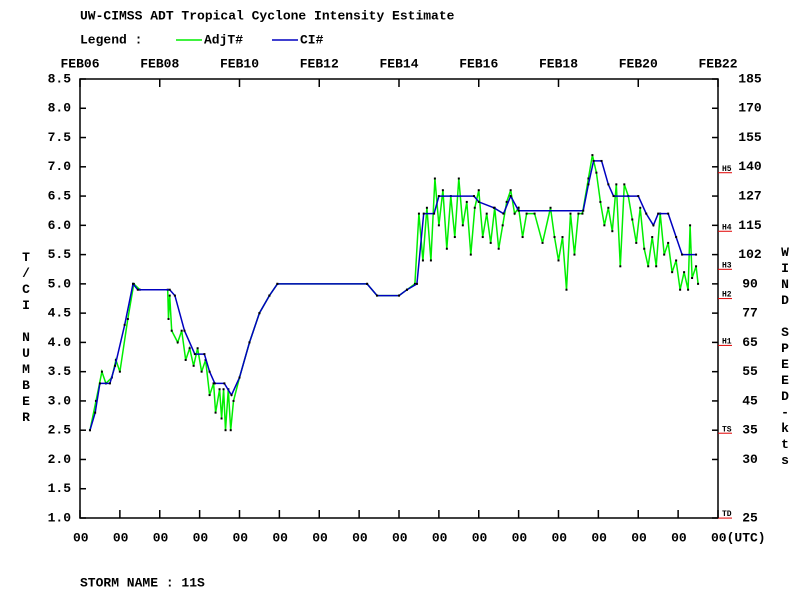  I want to click on y-tick-label: 2.0, so click(60, 459).